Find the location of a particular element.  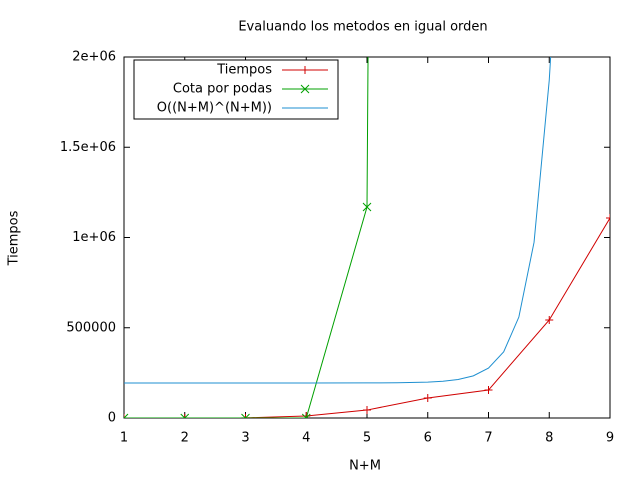

y-tick-label: 0 is located at coordinates (112, 418).